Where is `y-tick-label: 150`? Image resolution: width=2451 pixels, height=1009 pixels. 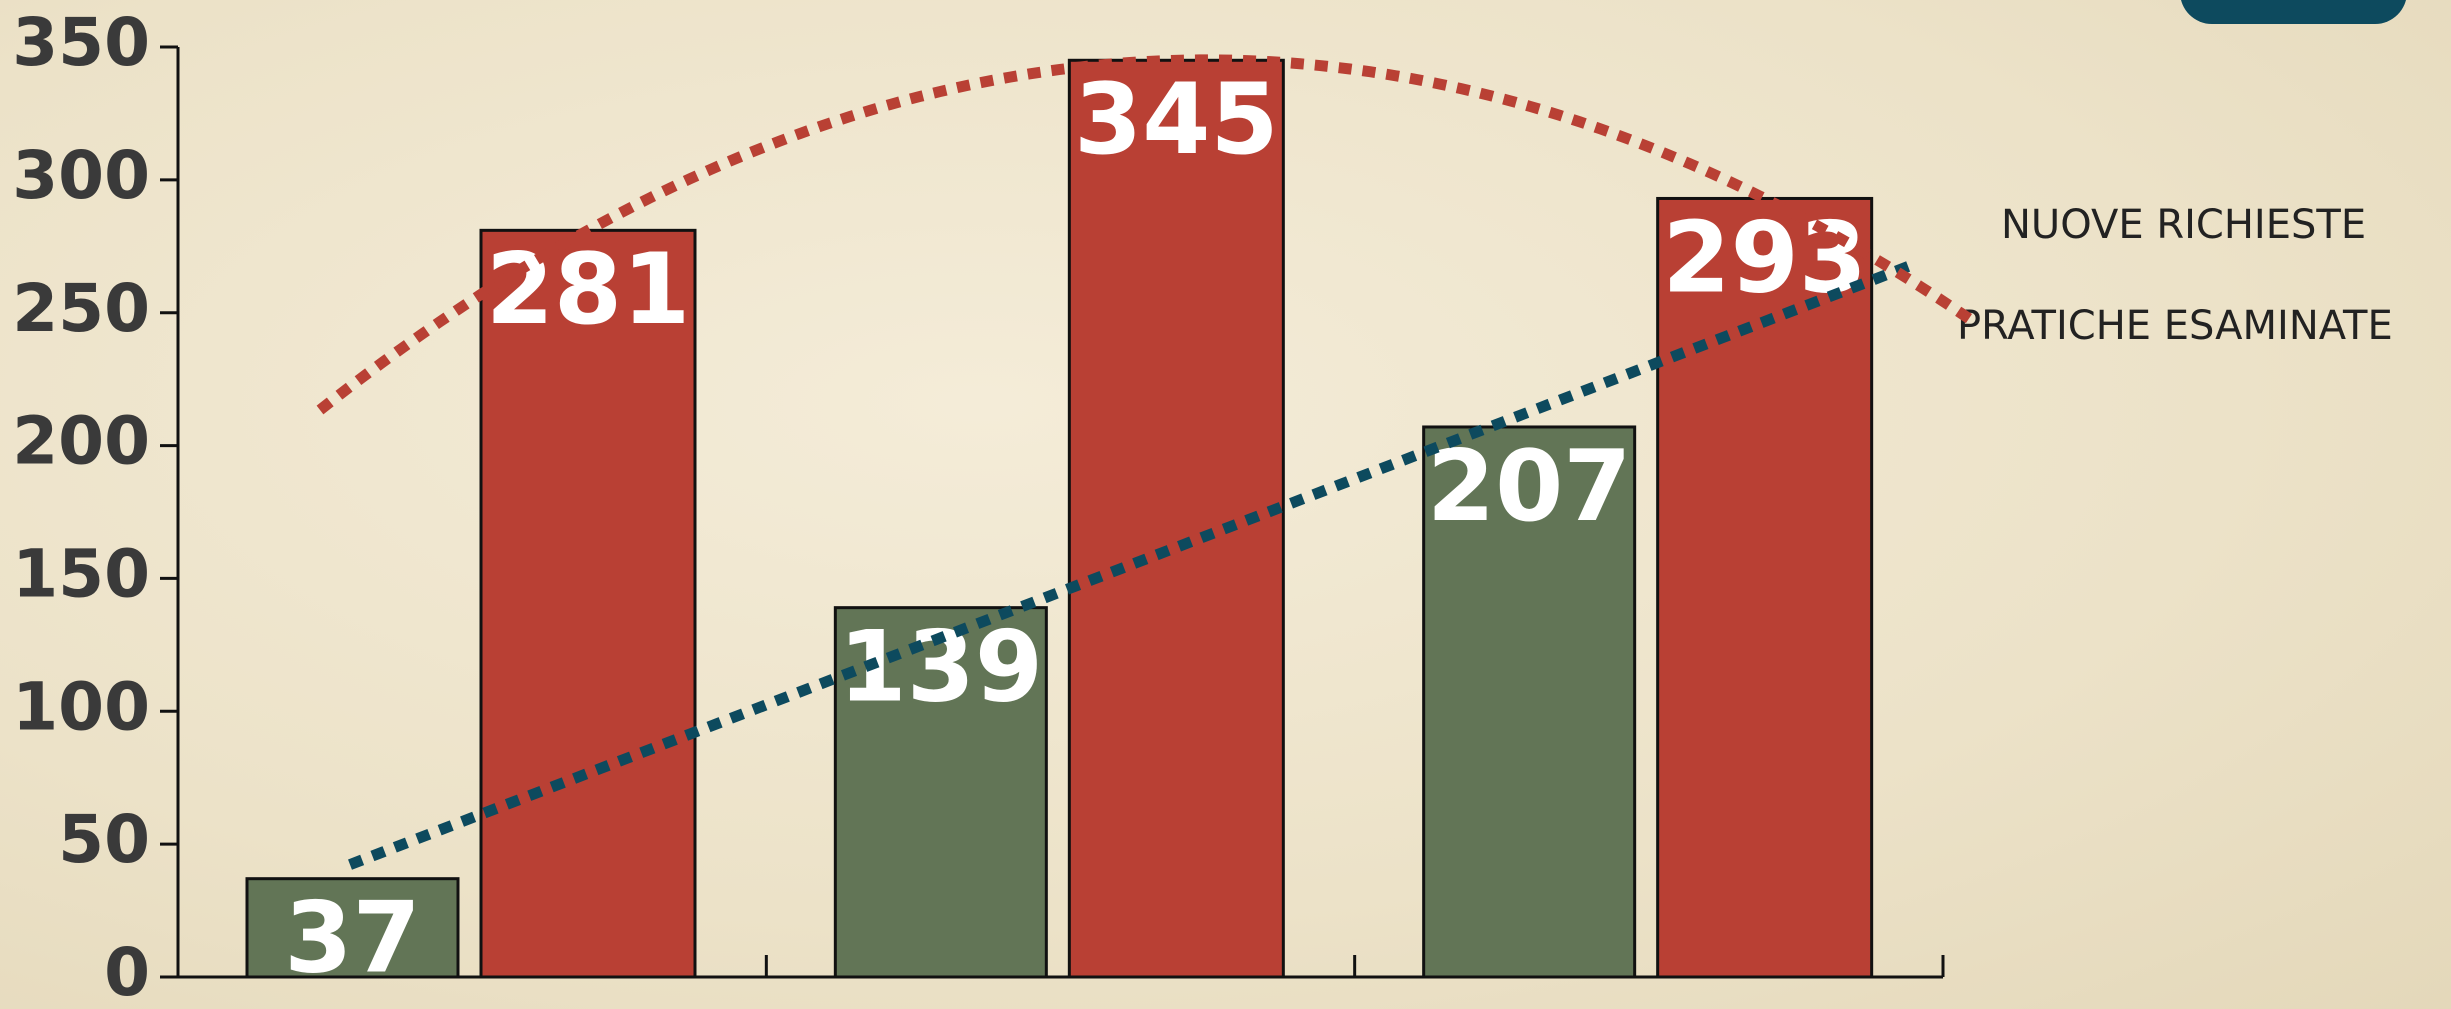 y-tick-label: 150 is located at coordinates (81, 573).